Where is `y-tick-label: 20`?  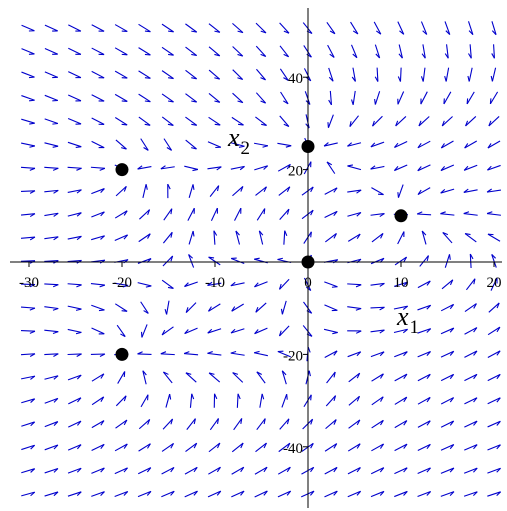 y-tick-label: 20 is located at coordinates (295, 172).